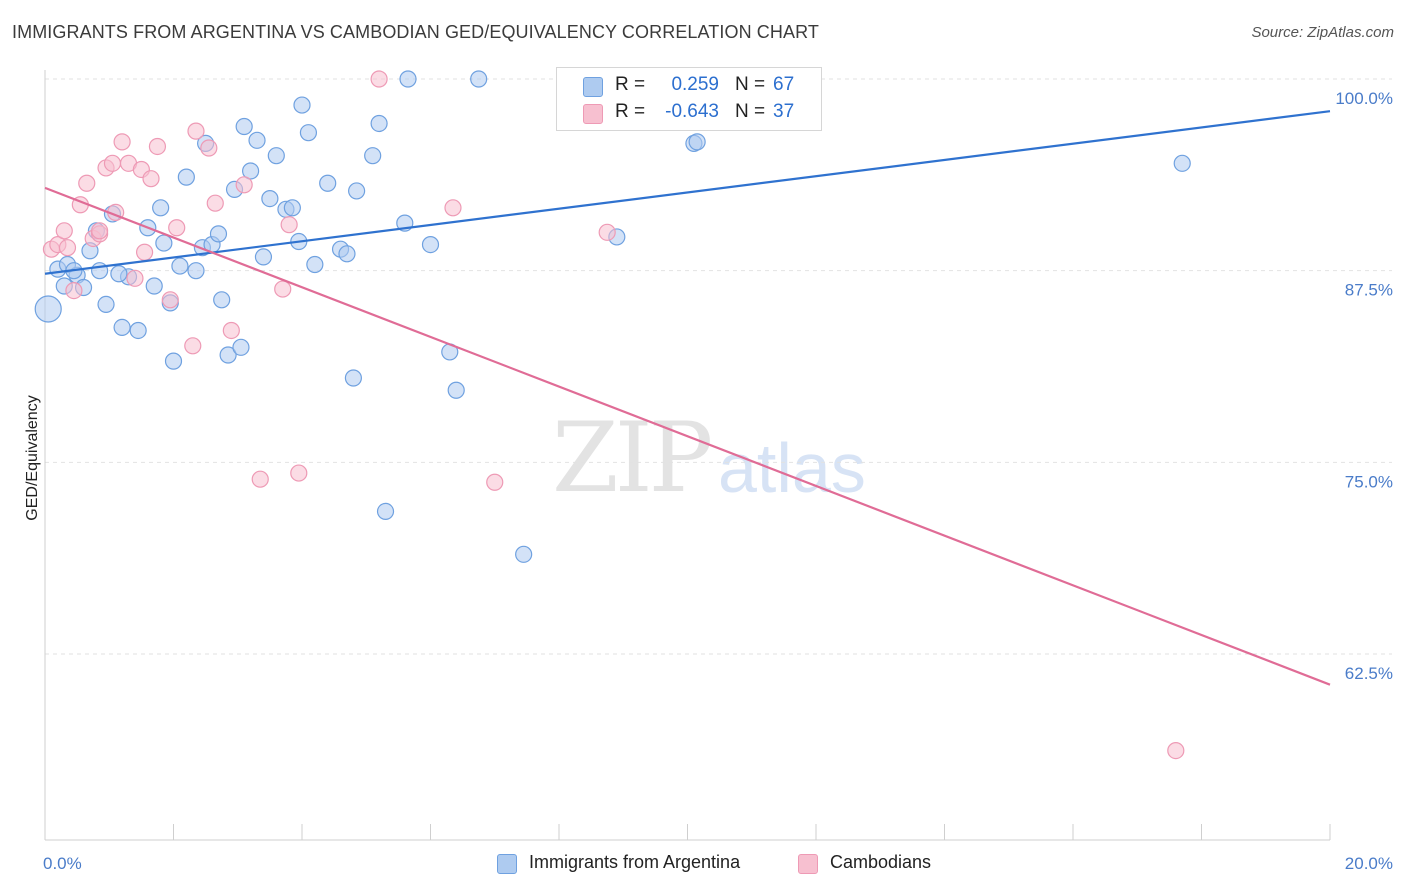 The width and height of the screenshot is (1406, 892). Describe the element at coordinates (635, 862) in the screenshot. I see `bottom-legend-label-argentina: Immigrants from Argentina` at that location.